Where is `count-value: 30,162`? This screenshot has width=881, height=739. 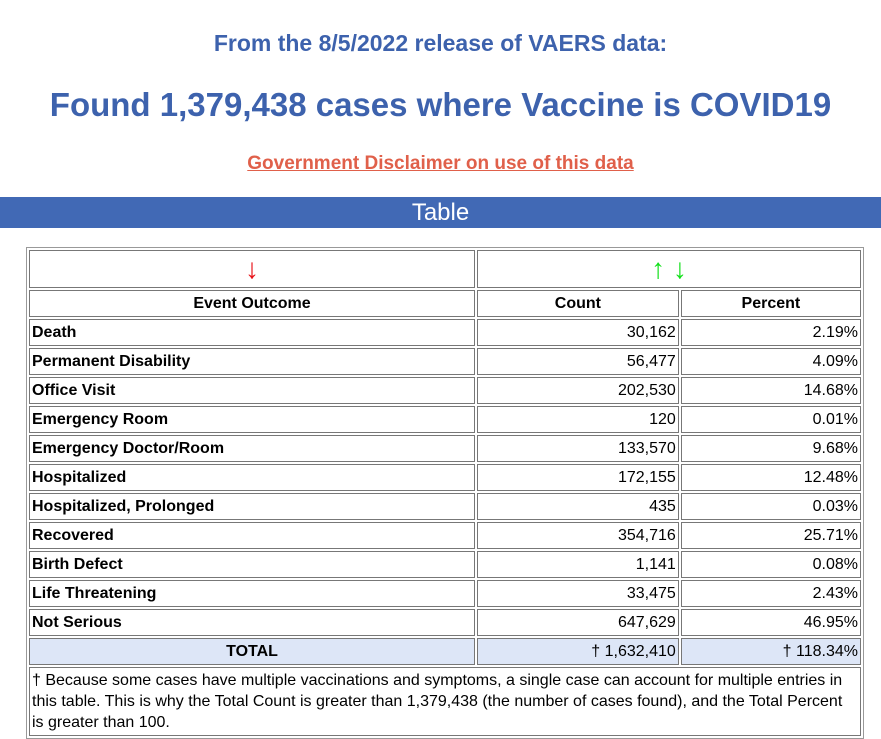 count-value: 30,162 is located at coordinates (578, 332).